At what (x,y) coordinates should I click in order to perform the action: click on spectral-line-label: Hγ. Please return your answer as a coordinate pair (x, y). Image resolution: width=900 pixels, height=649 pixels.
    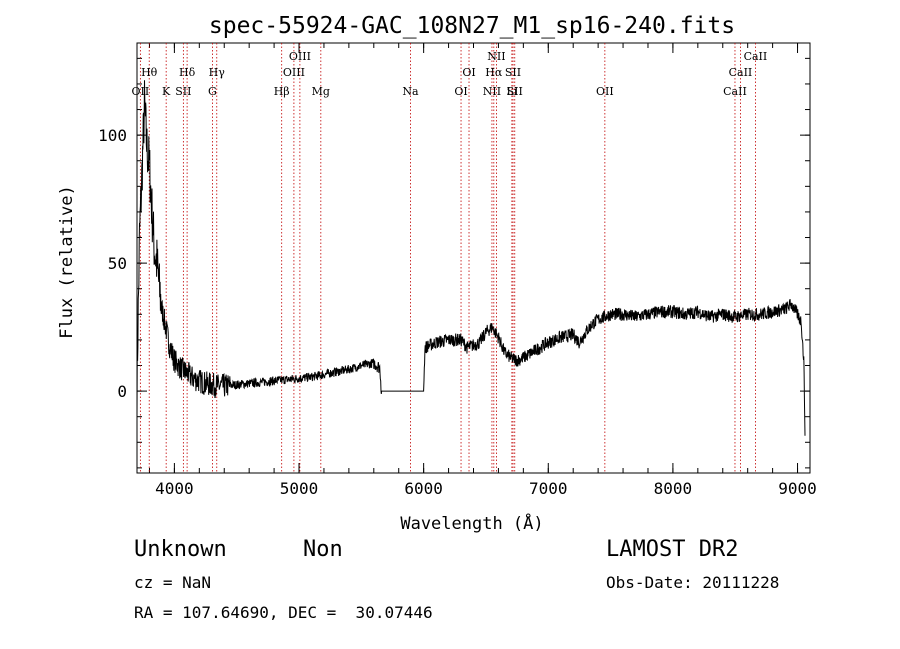
    Looking at the image, I should click on (217, 72).